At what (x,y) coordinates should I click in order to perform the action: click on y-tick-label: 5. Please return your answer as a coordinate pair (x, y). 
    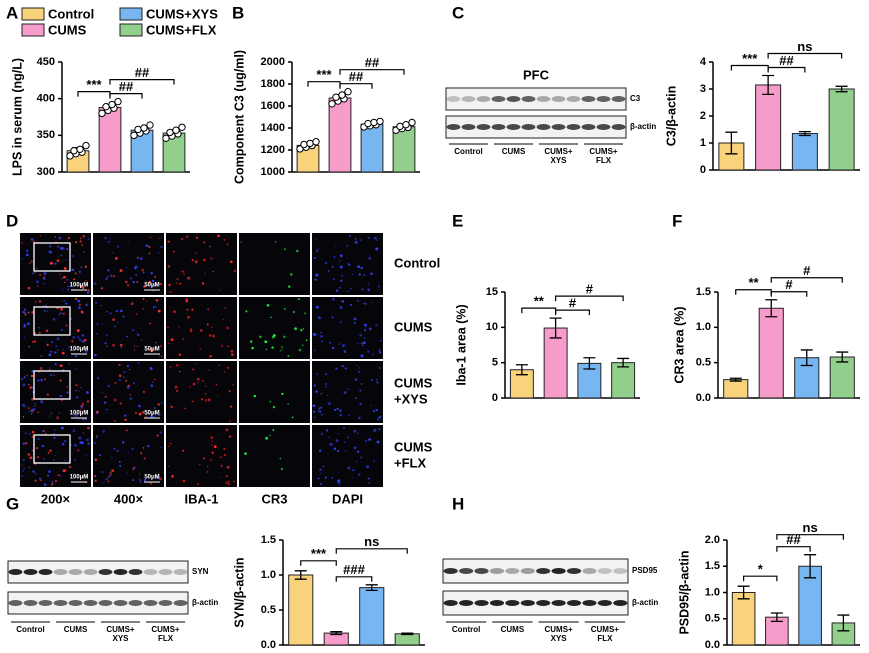
    Looking at the image, I should click on (495, 363).